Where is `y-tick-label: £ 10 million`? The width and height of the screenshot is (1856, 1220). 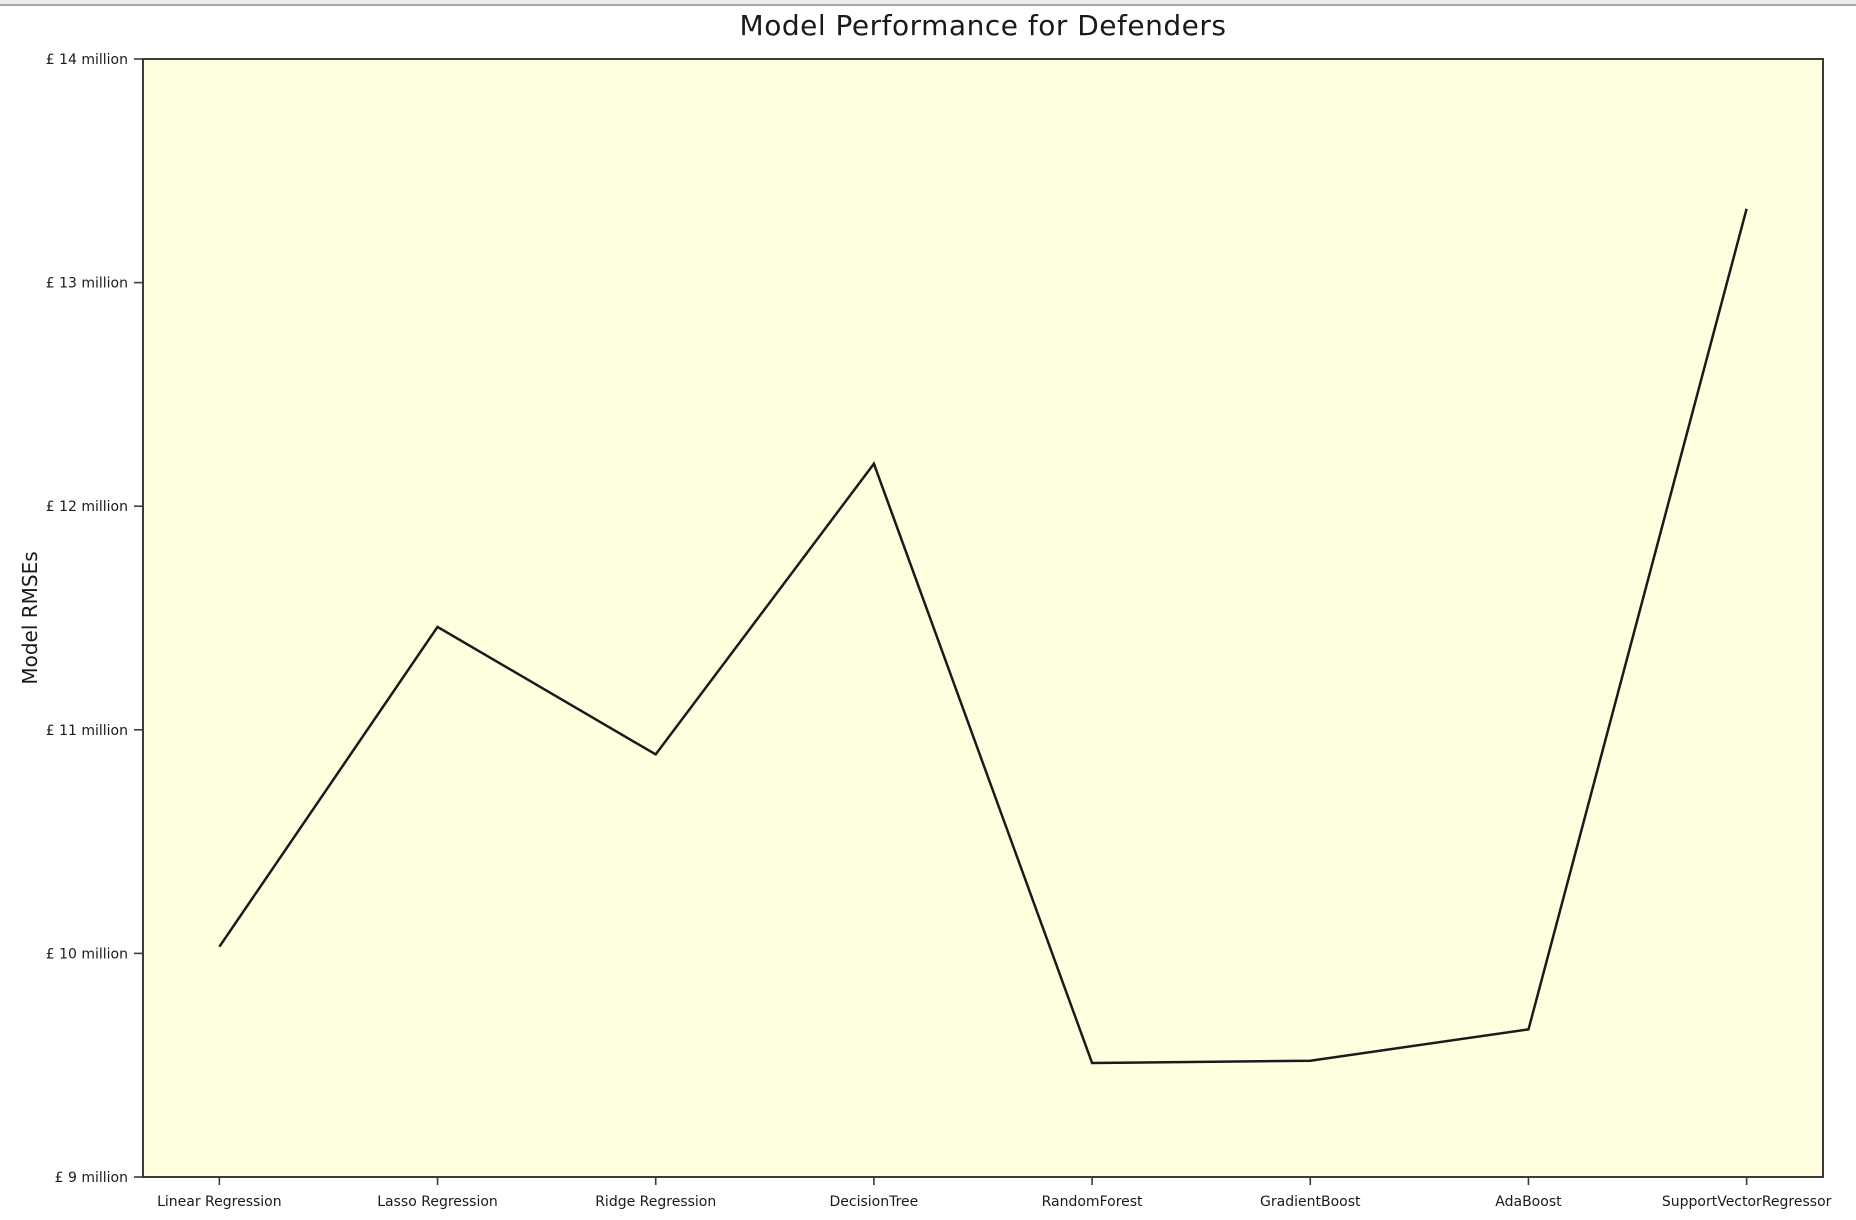 y-tick-label: £ 10 million is located at coordinates (87, 954).